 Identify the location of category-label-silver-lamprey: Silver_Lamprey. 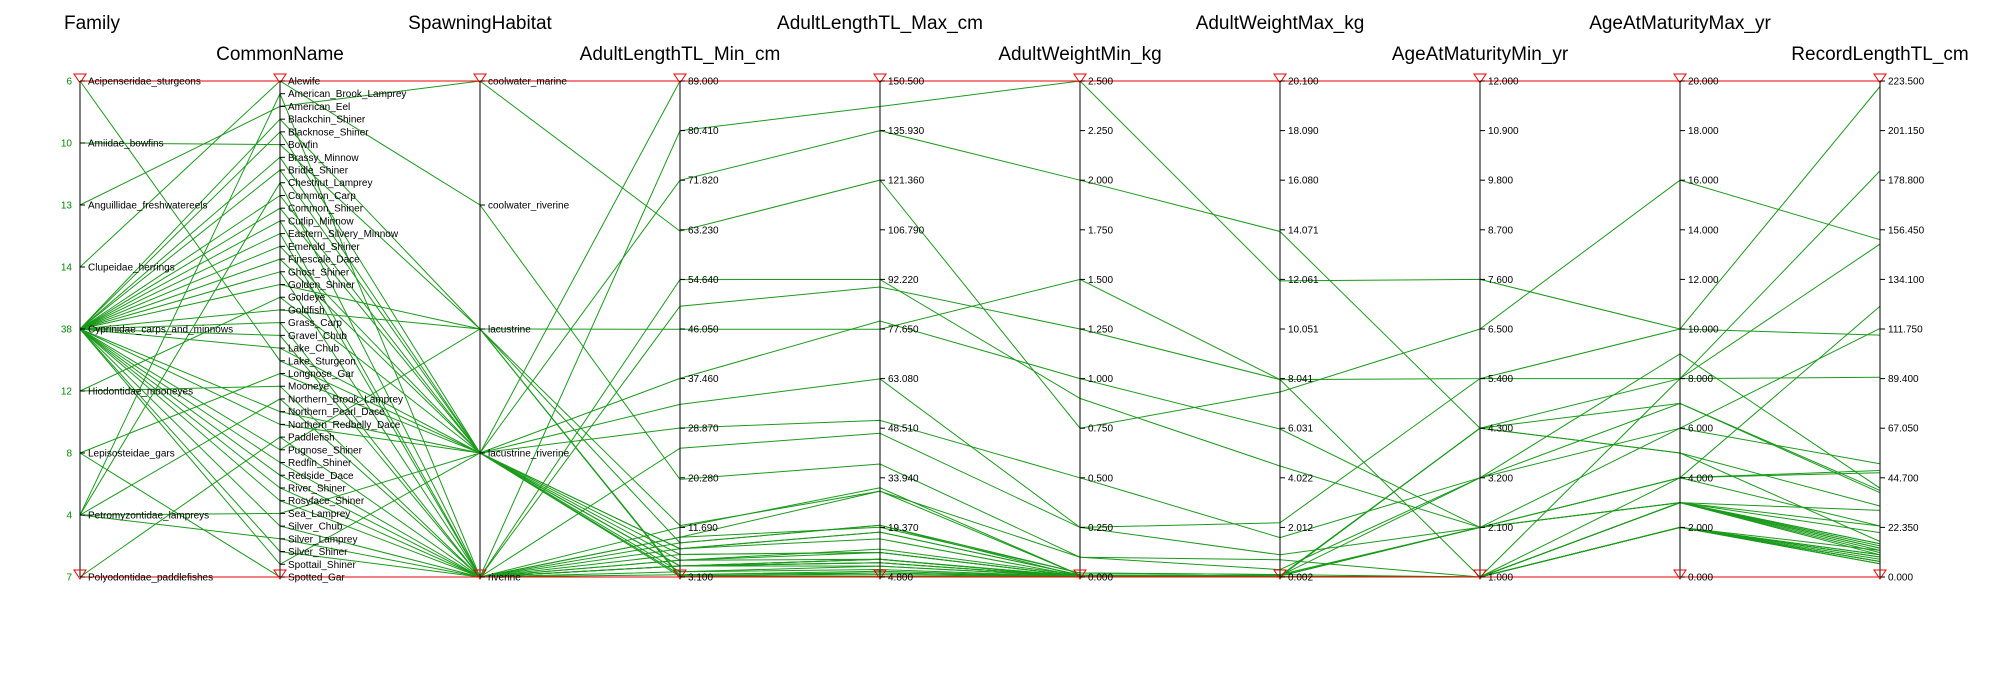
(322, 539).